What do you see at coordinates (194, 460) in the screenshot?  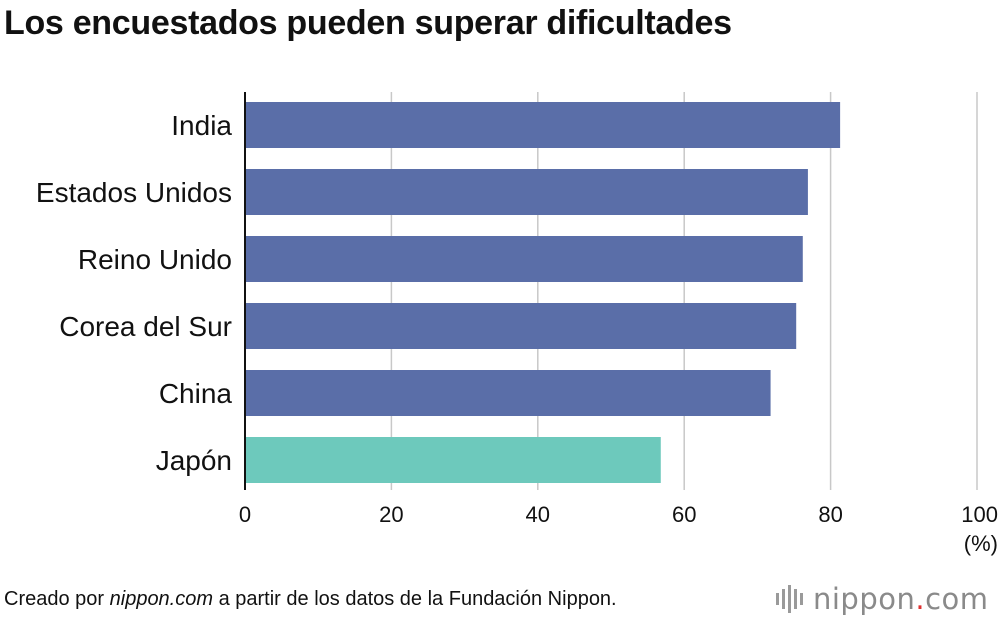 I see `category-label: Japón` at bounding box center [194, 460].